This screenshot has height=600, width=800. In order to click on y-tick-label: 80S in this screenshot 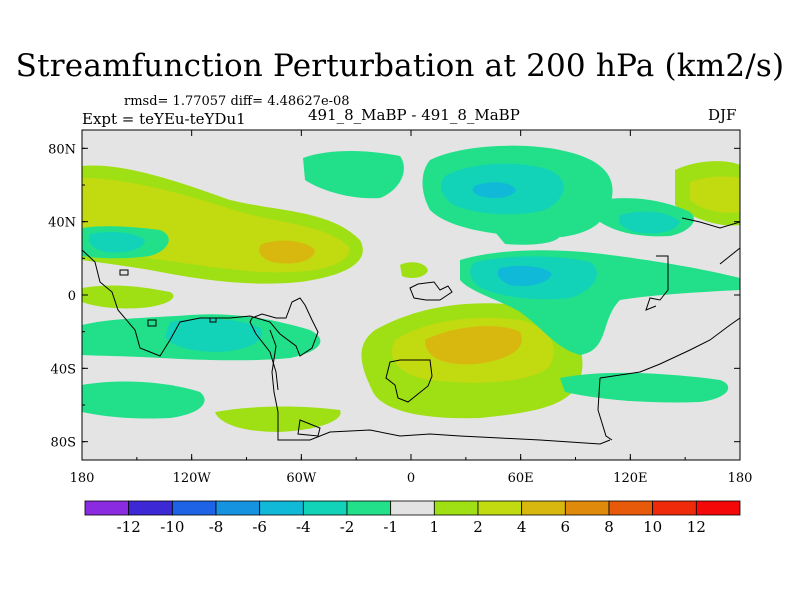, I will do `click(63, 443)`.